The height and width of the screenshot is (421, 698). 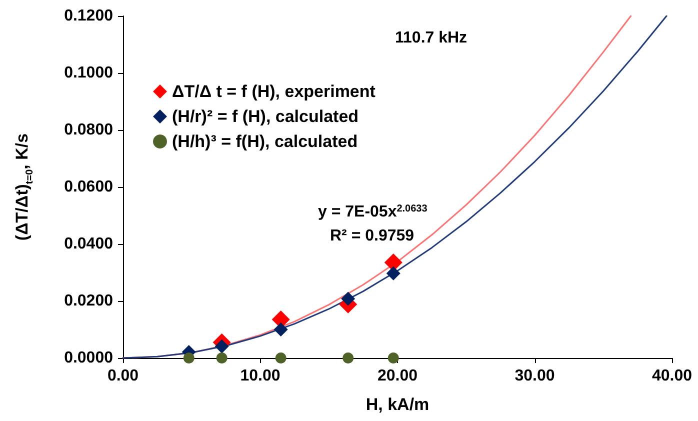 I want to click on x-tick-label: 20.00, so click(x=397, y=376).